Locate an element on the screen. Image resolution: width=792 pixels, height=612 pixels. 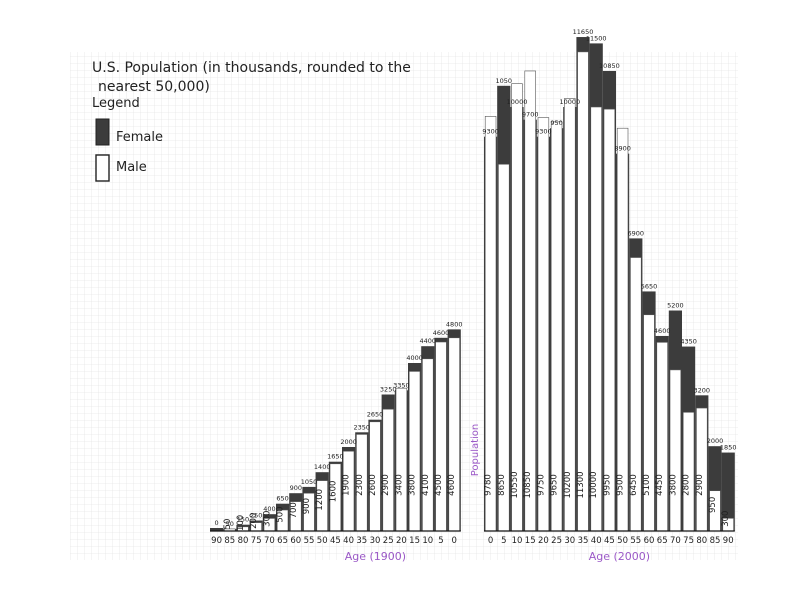
male-value-label: 9650 is located at coordinates (555, 485).